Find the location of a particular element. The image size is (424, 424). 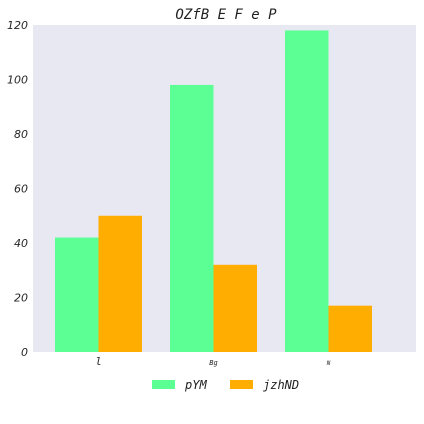

y-axis-ticks: 0 20 40 60 80 100 120 is located at coordinates (17, 189).